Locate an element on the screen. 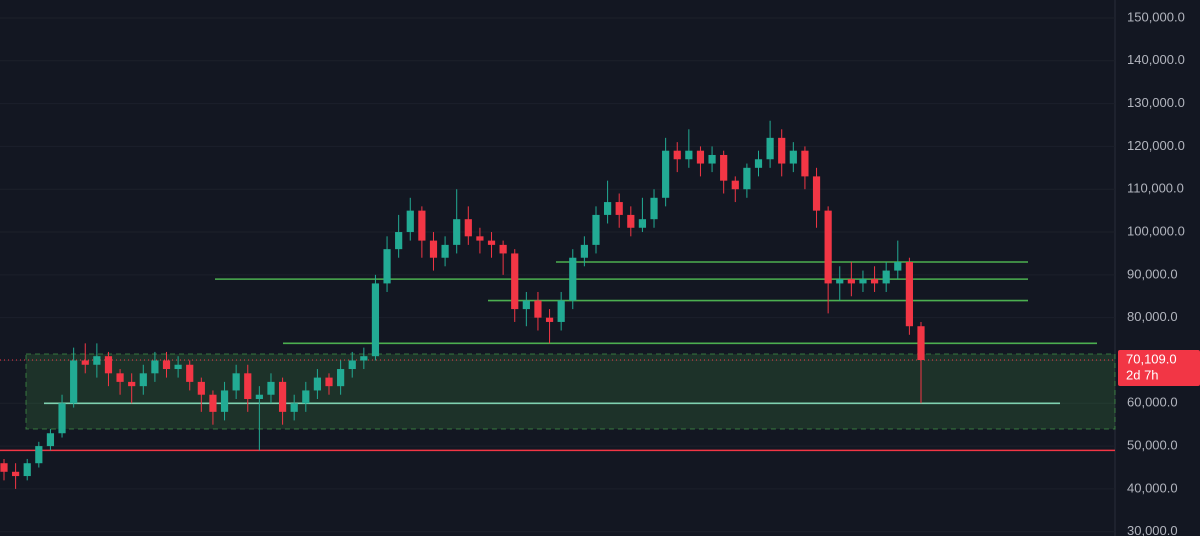 The width and height of the screenshot is (1200, 536). countdown: 2d 7h is located at coordinates (1142, 374).